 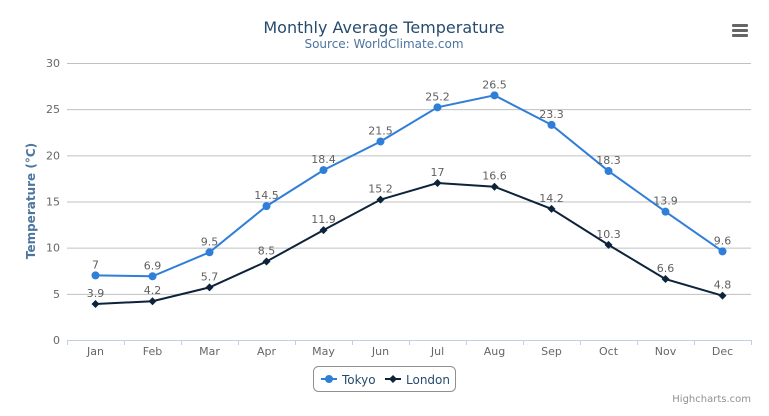 What do you see at coordinates (56, 340) in the screenshot?
I see `y-tick-label: 0` at bounding box center [56, 340].